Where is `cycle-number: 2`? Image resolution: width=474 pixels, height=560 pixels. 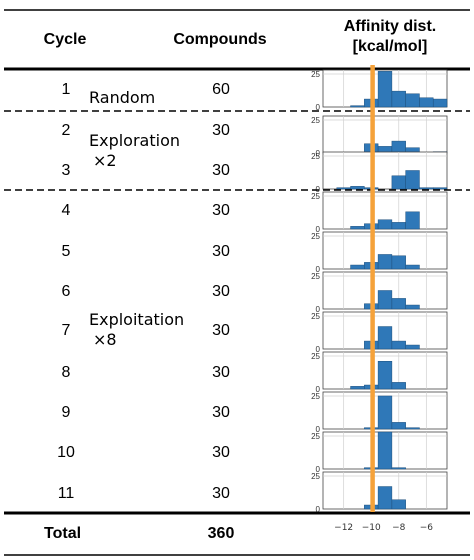
cycle-number: 2 is located at coordinates (66, 130).